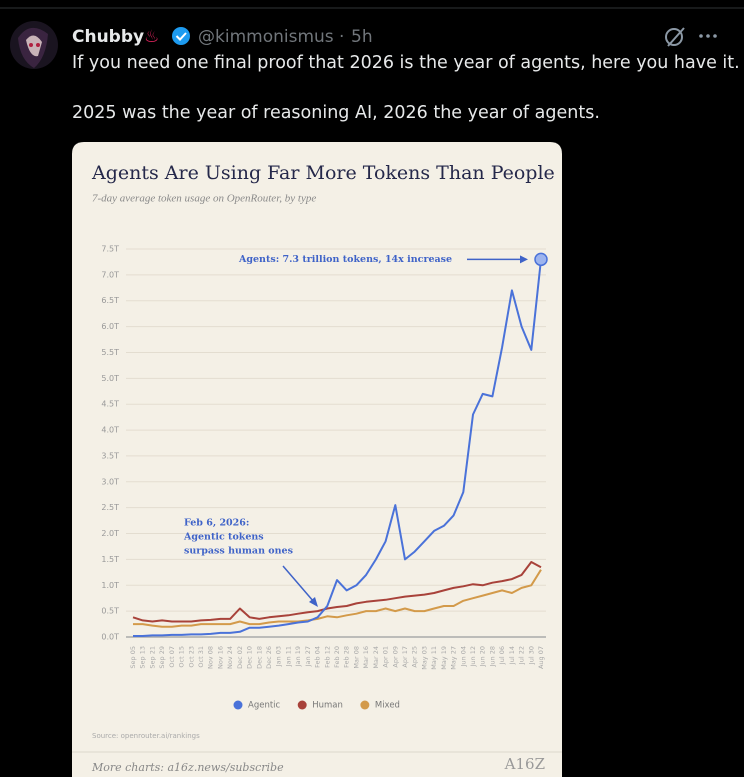  Describe the element at coordinates (143, 657) in the screenshot. I see `x-tick-label: Sep 13` at that location.